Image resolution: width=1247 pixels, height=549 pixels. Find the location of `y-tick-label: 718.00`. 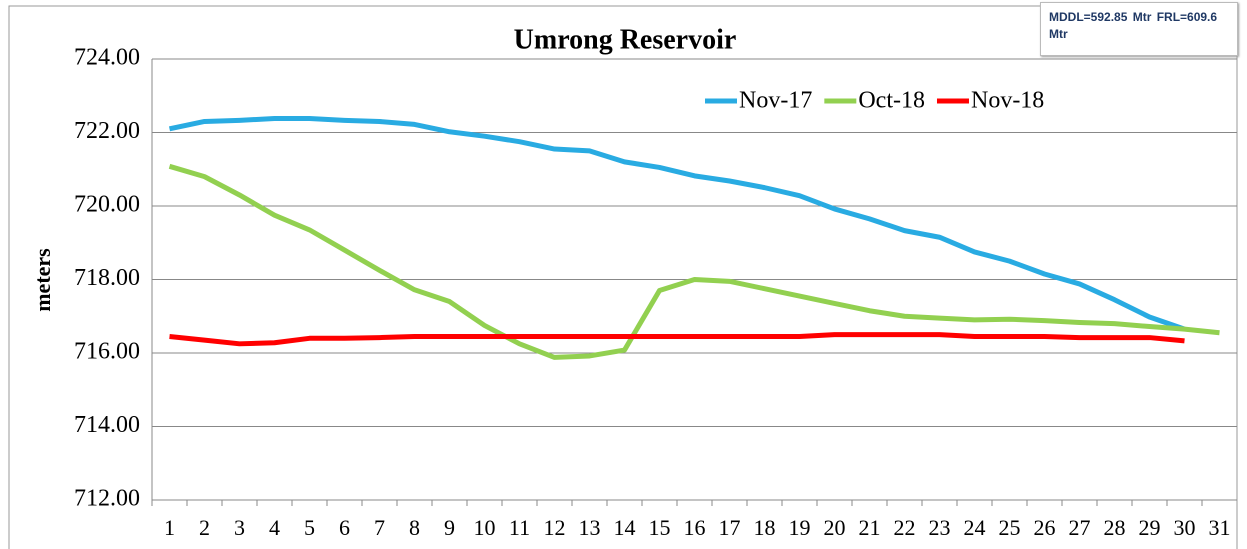

y-tick-label: 718.00 is located at coordinates (107, 278).